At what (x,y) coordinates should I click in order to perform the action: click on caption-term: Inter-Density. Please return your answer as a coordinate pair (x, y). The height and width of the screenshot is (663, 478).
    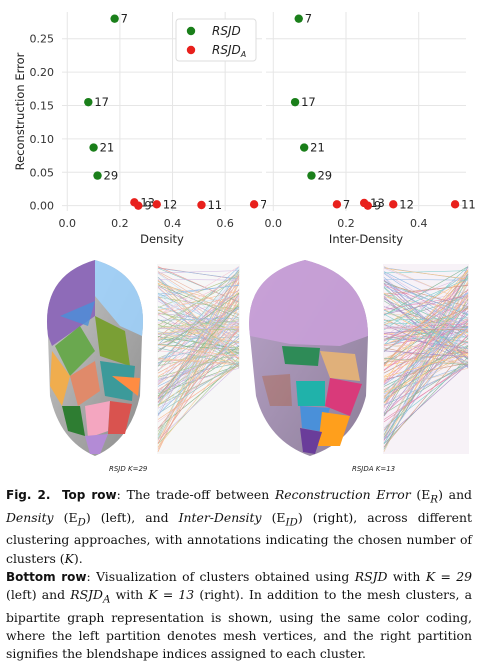
    Looking at the image, I should click on (220, 517).